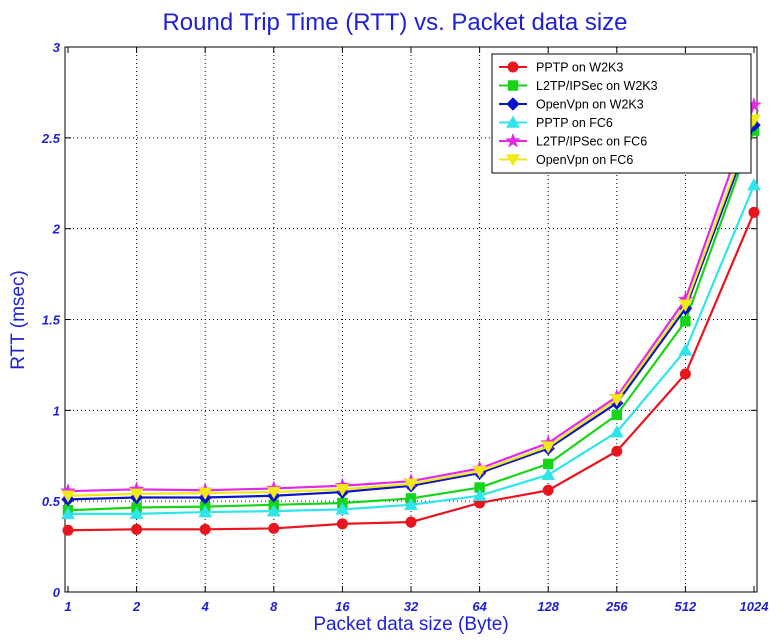 This screenshot has height=642, width=779. Describe the element at coordinates (205, 606) in the screenshot. I see `x-tick-label: 4` at that location.